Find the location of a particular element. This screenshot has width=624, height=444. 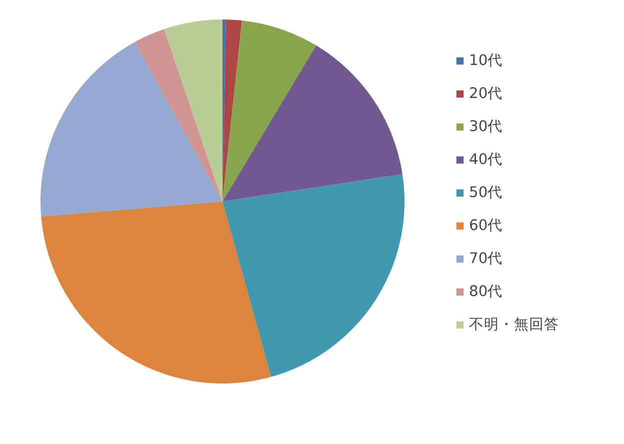

legend-label: 20代 is located at coordinates (486, 93).